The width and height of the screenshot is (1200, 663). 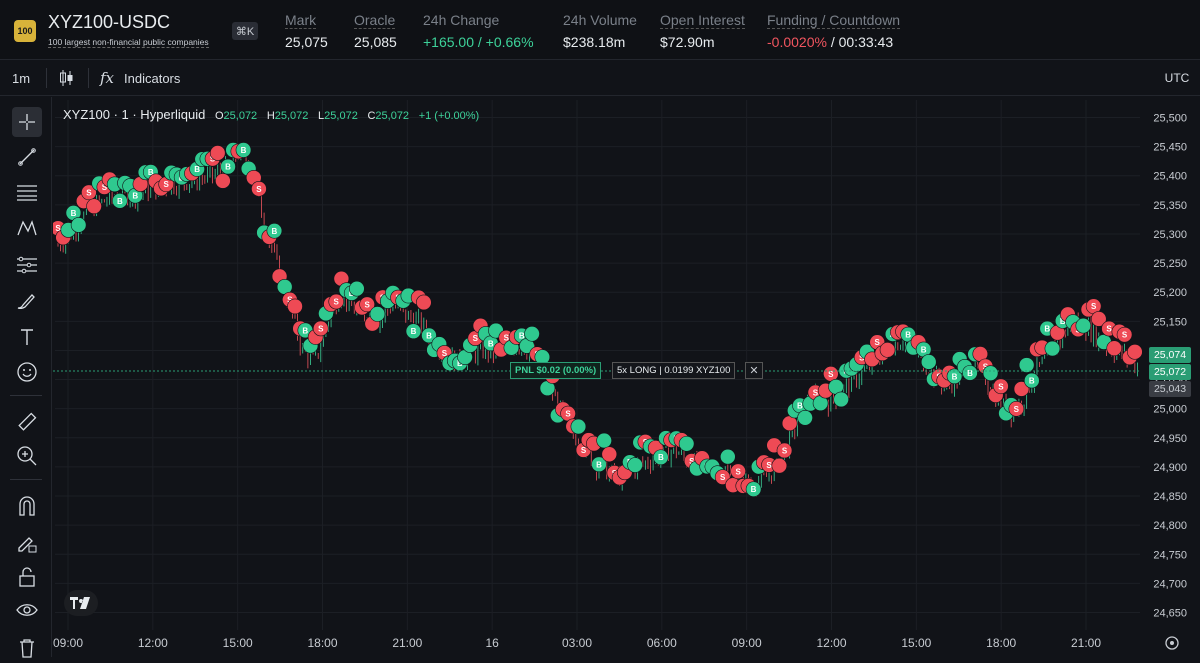 I want to click on pattern-icon, so click(x=27, y=228).